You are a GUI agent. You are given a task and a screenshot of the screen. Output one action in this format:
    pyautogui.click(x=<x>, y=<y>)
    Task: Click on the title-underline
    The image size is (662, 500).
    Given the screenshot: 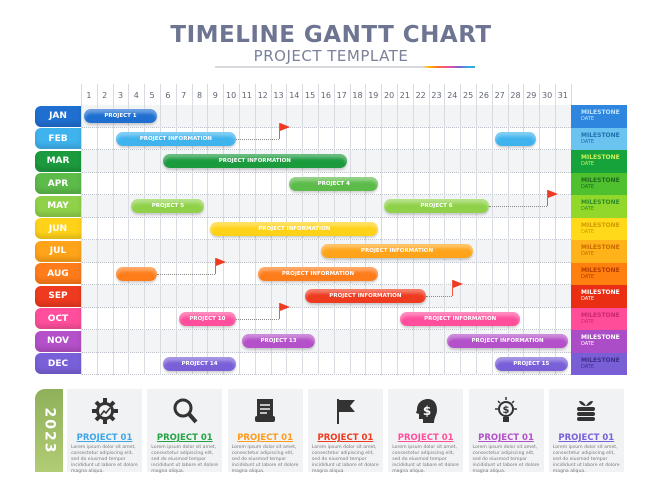 What is the action you would take?
    pyautogui.click(x=345, y=67)
    